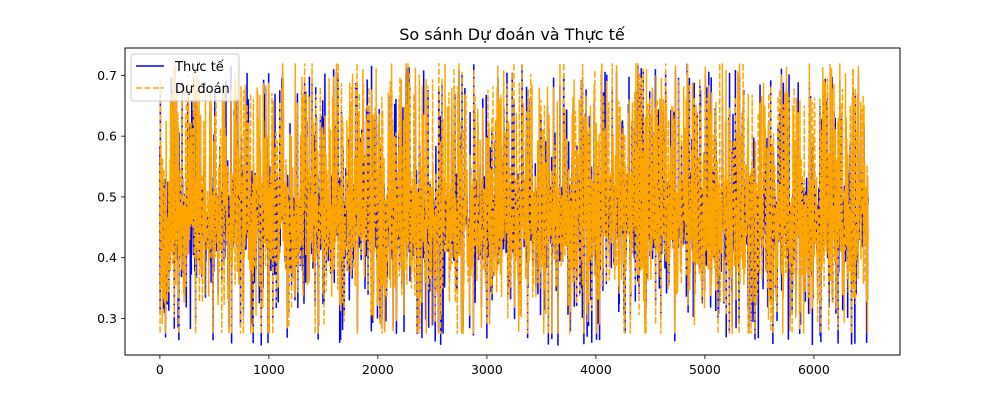 The width and height of the screenshot is (1000, 400). I want to click on y-tick-label: 0.7, so click(107, 75).